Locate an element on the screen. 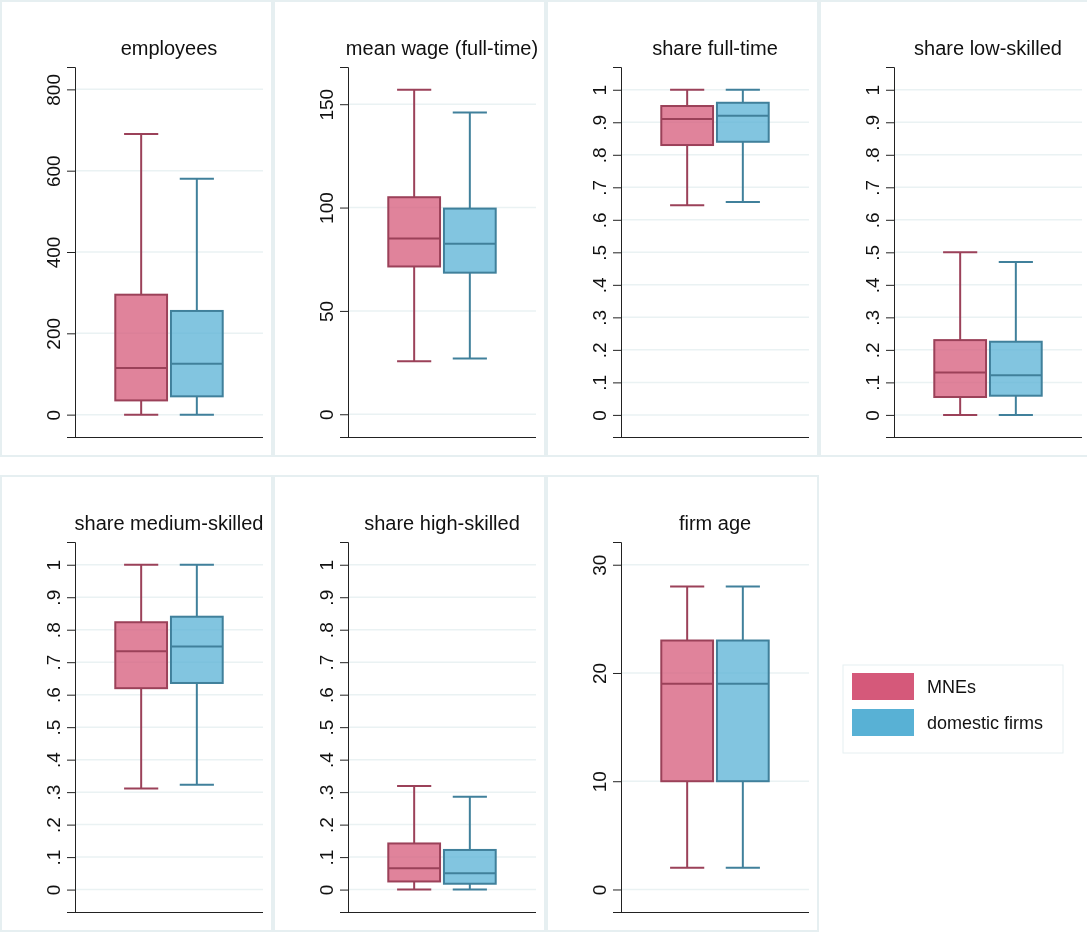 The width and height of the screenshot is (1087, 932). y-tick-label: 100 is located at coordinates (327, 208).